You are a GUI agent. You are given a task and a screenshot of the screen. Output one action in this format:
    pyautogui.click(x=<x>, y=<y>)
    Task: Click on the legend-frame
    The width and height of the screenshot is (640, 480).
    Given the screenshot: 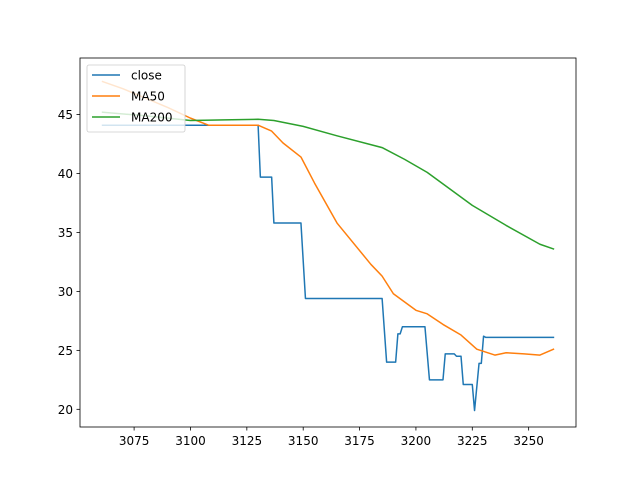 What is the action you would take?
    pyautogui.click(x=136, y=98)
    